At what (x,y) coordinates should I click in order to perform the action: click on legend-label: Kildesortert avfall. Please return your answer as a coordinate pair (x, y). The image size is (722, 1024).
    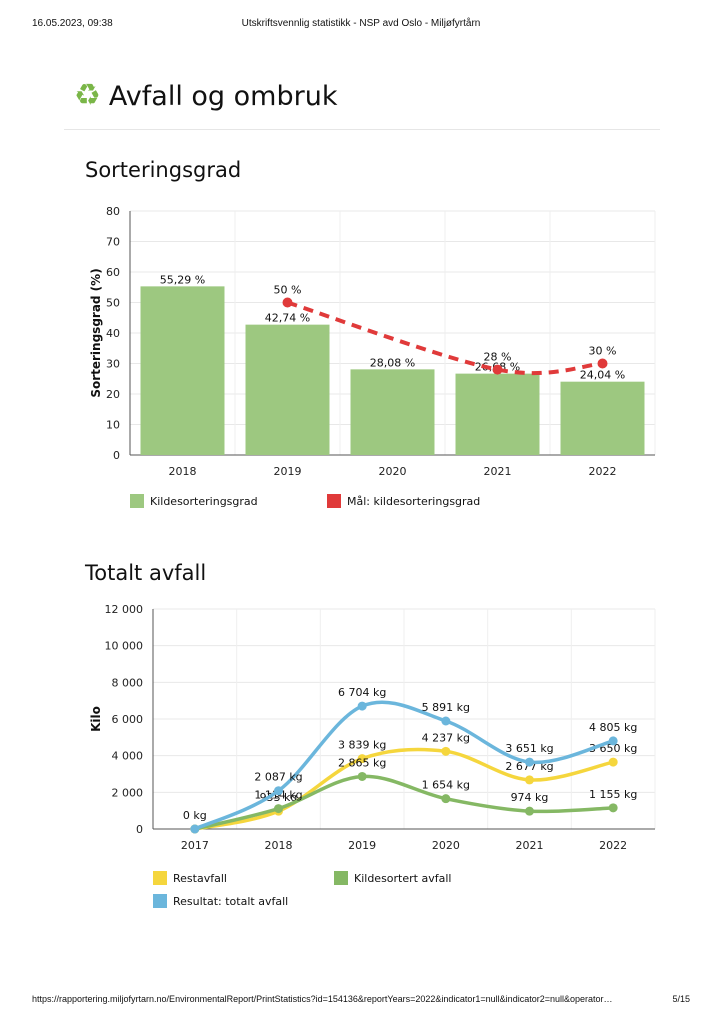
    Looking at the image, I should click on (402, 878).